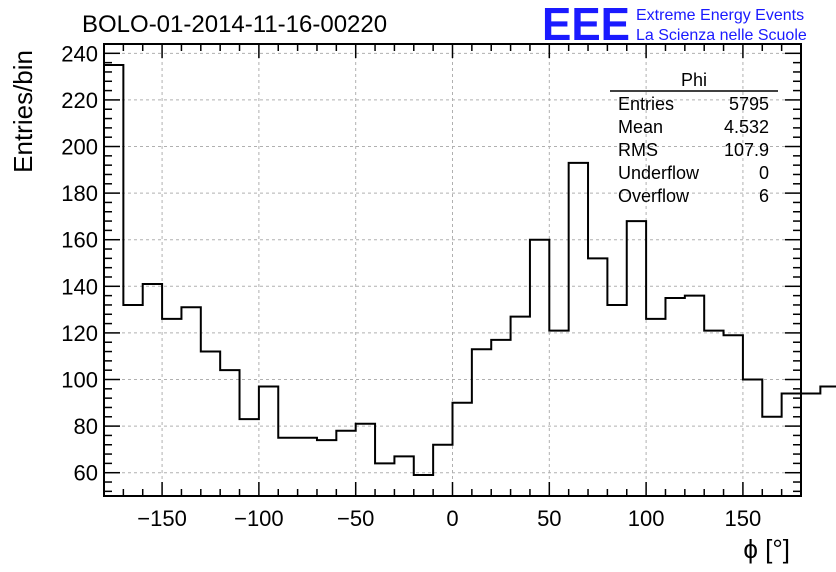 This screenshot has width=836, height=572. Describe the element at coordinates (654, 196) in the screenshot. I see `stats-label: Overflow` at that location.